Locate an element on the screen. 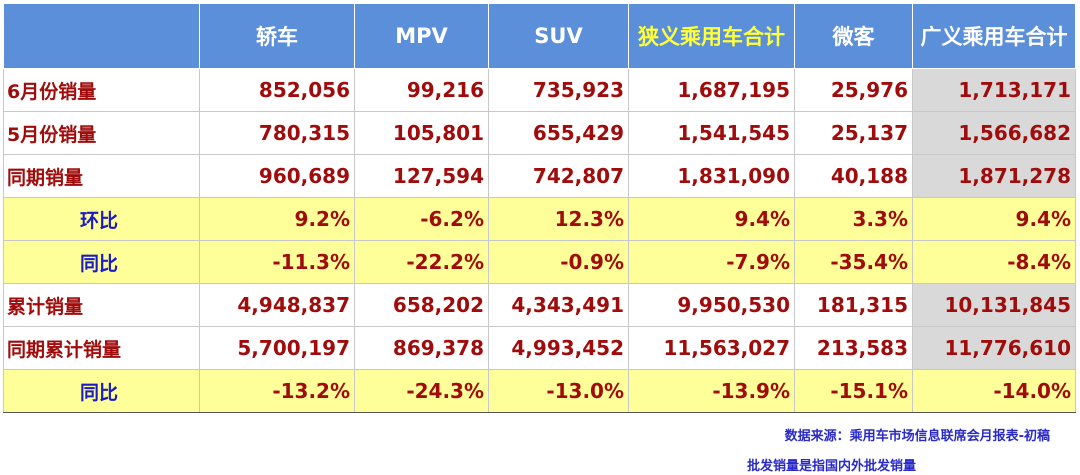 The height and width of the screenshot is (475, 1080). table-cell: 780,315 is located at coordinates (277, 133).